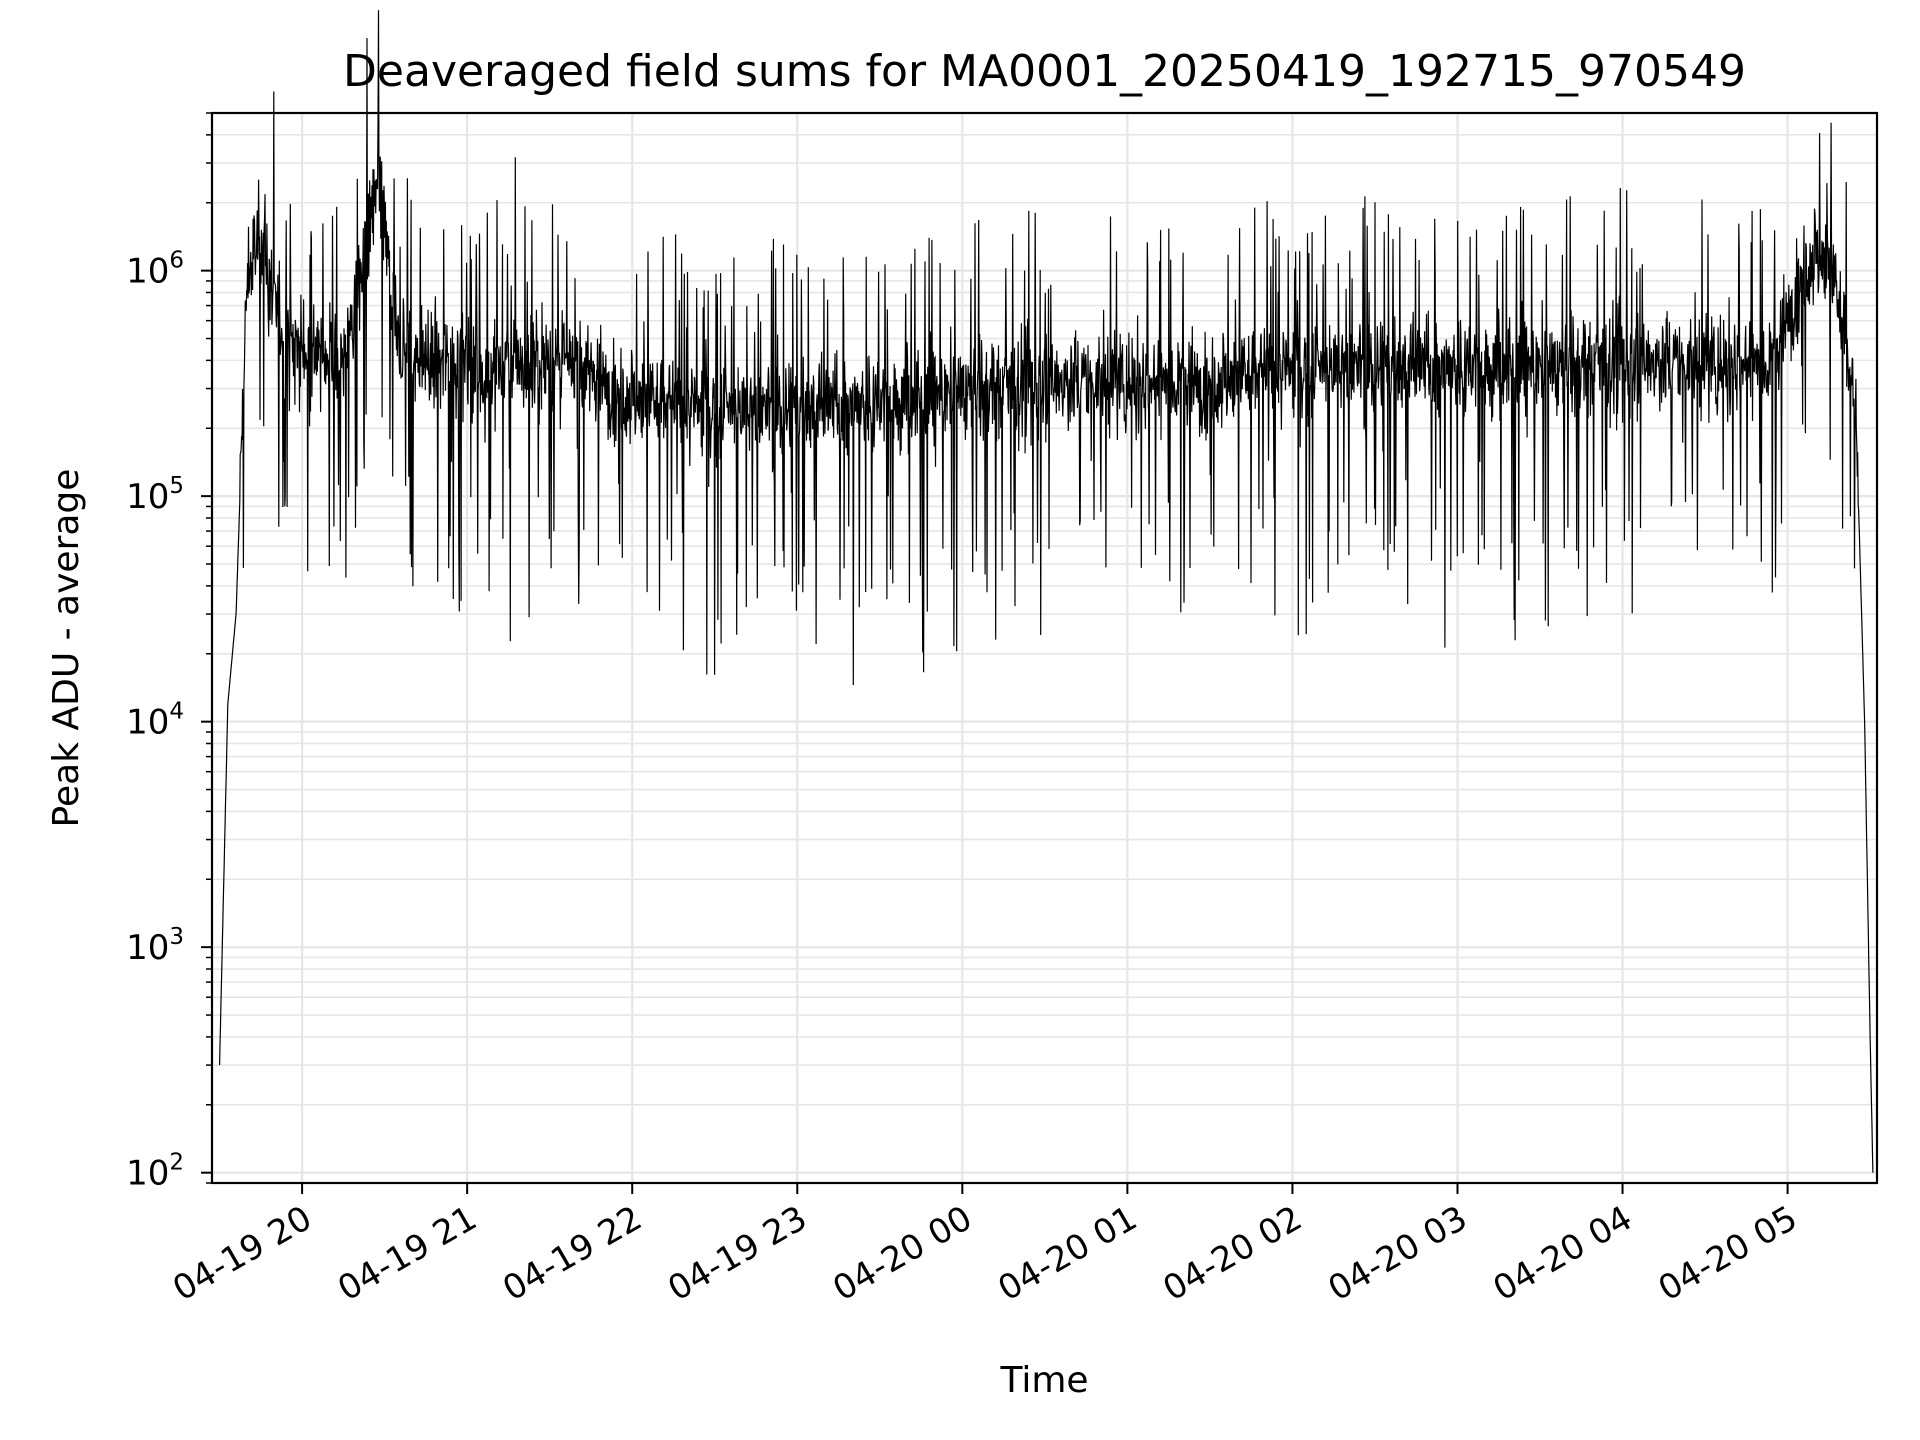  What do you see at coordinates (155, 495) in the screenshot?
I see `y-tick-label: 10⁵` at bounding box center [155, 495].